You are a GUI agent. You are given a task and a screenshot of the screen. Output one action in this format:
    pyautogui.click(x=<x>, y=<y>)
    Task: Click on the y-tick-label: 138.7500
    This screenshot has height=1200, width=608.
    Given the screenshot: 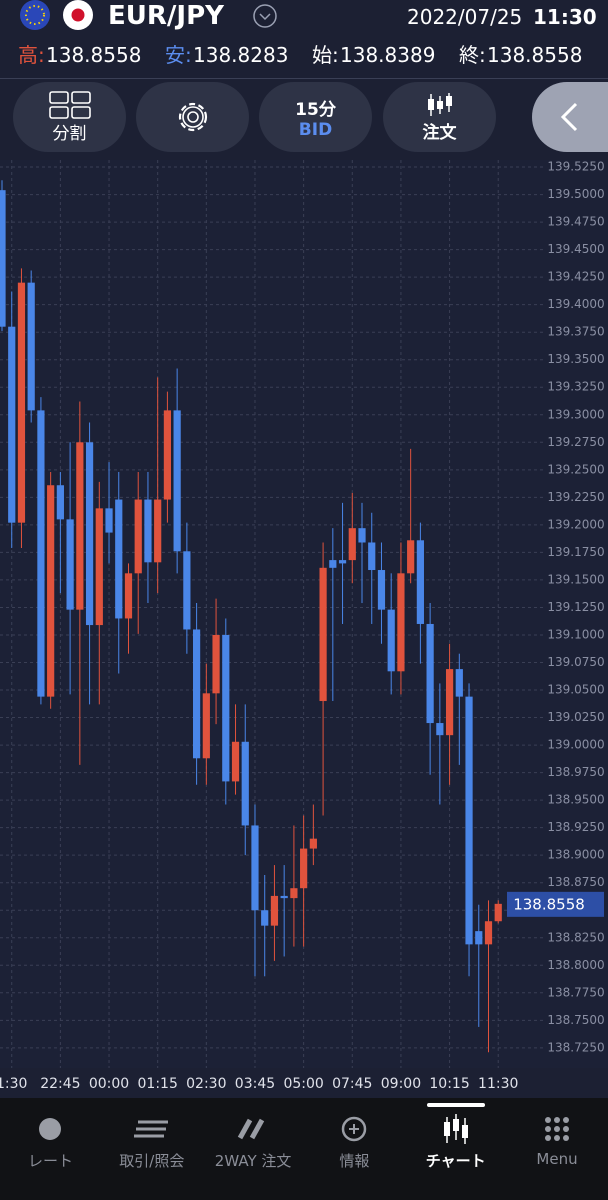 What is the action you would take?
    pyautogui.click(x=575, y=1020)
    